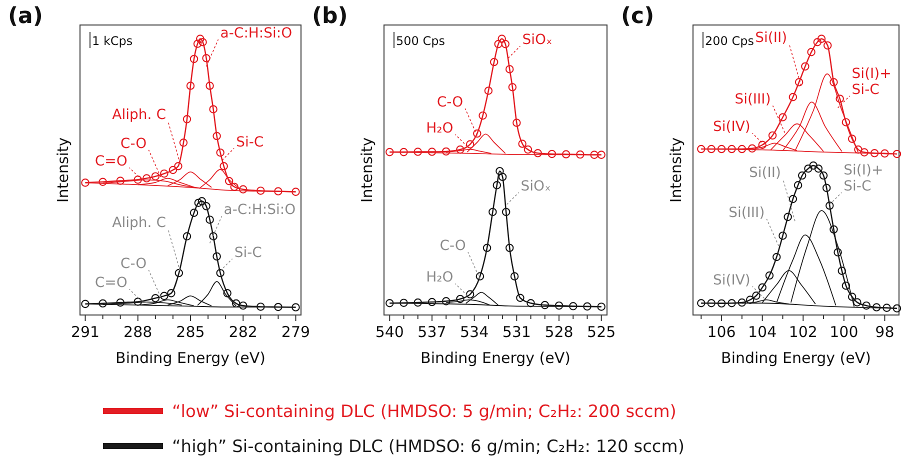  What do you see at coordinates (243, 332) in the screenshot?
I see `x-tick-label: 282` at bounding box center [243, 332].